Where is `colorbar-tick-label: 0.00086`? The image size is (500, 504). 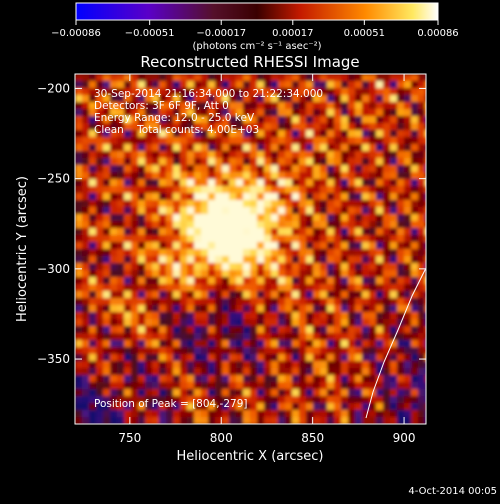
colorbar-tick-label: 0.00086 is located at coordinates (437, 33).